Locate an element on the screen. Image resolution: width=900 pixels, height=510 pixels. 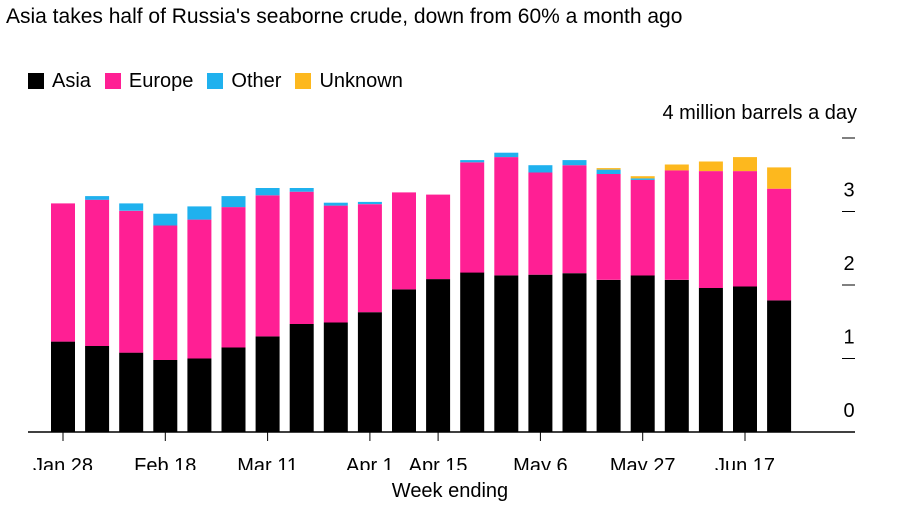
legend-item-other: Other is located at coordinates (244, 81).